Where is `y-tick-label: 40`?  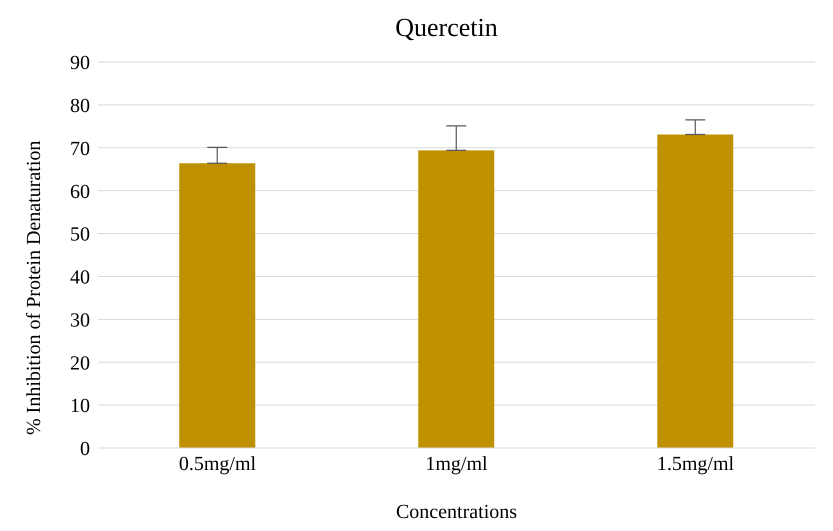 y-tick-label: 40 is located at coordinates (80, 277).